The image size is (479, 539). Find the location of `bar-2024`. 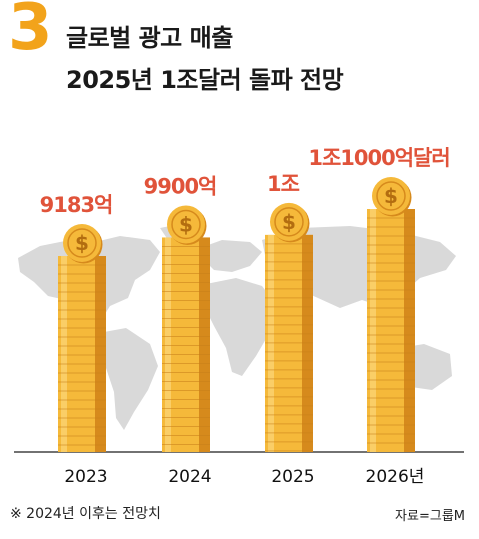

bar-2024 is located at coordinates (186, 344).